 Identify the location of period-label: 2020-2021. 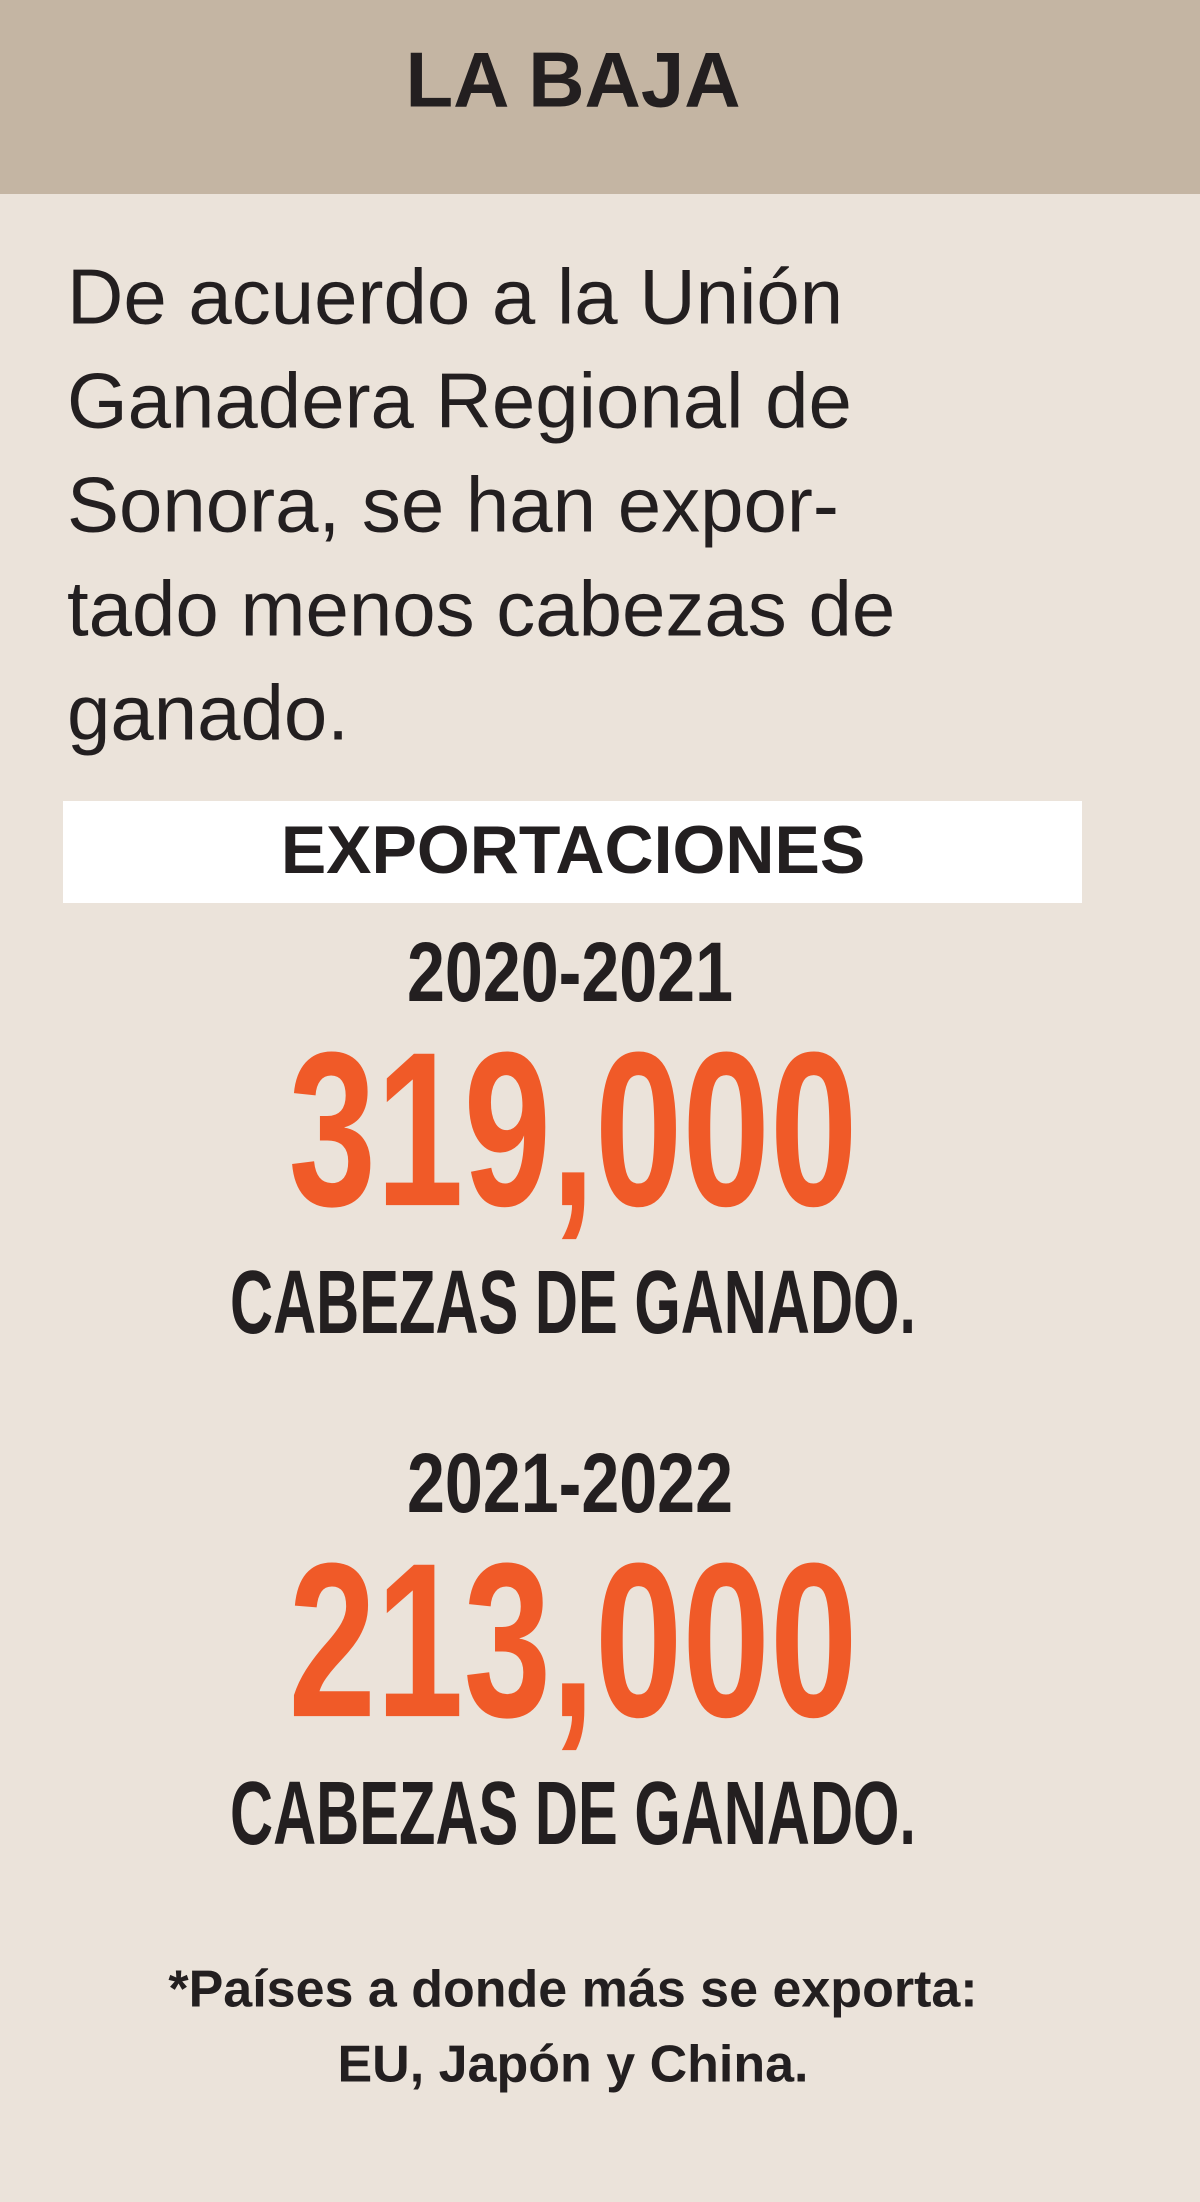
(570, 972).